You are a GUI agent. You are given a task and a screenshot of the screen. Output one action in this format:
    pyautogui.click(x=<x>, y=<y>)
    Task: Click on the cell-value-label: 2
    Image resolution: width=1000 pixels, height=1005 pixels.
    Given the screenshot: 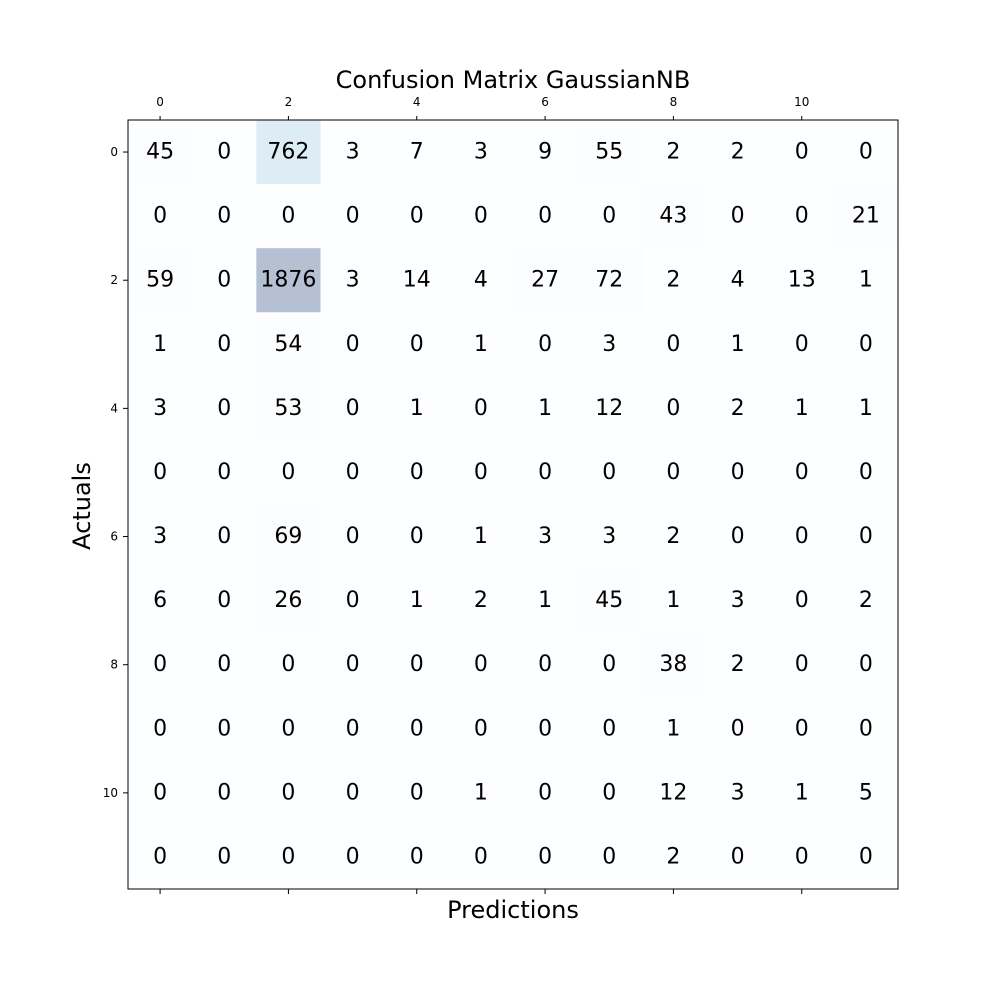 What is the action you would take?
    pyautogui.click(x=866, y=600)
    